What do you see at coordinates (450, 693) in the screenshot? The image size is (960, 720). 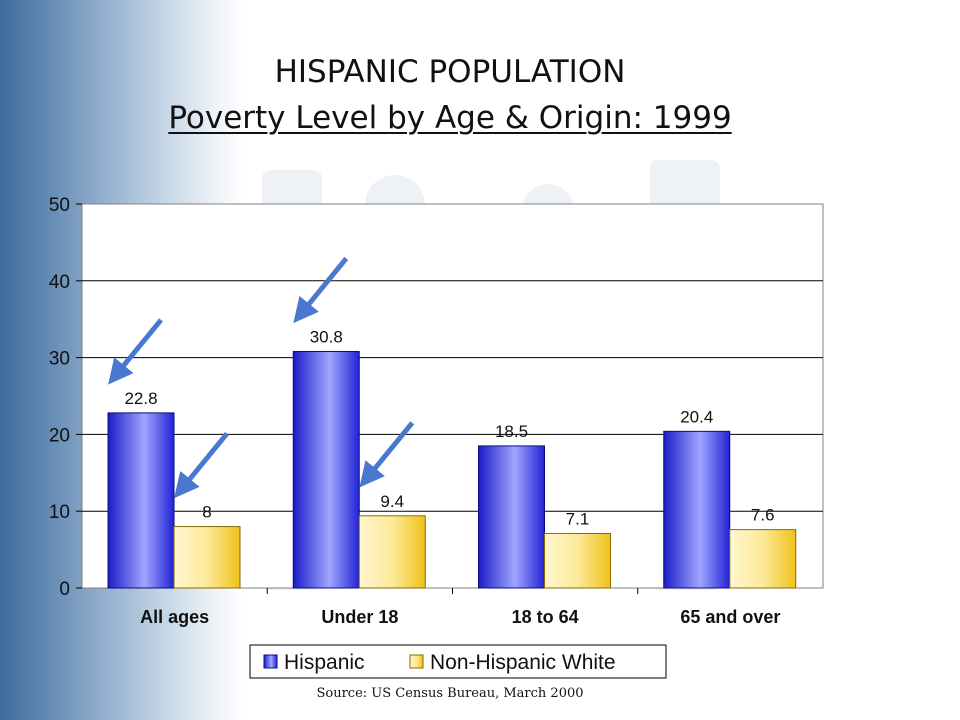 I see `source-note: Source: US Census Bureau, March 2000` at bounding box center [450, 693].